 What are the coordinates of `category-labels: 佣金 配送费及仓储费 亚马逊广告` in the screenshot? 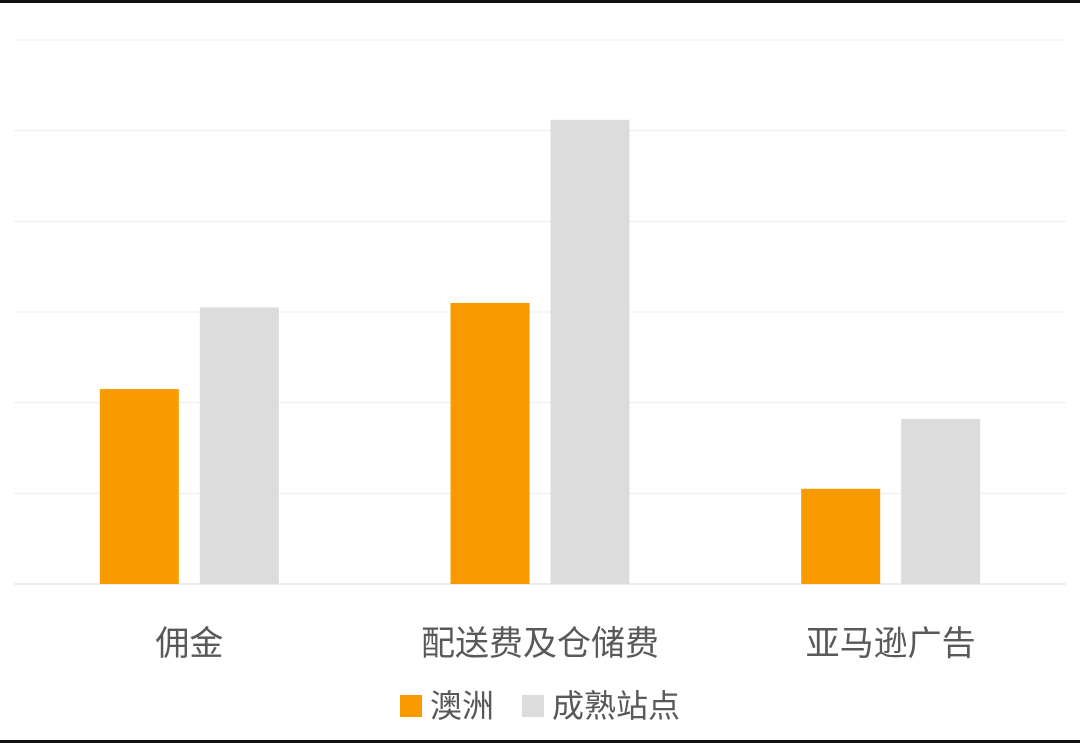 It's located at (565, 644).